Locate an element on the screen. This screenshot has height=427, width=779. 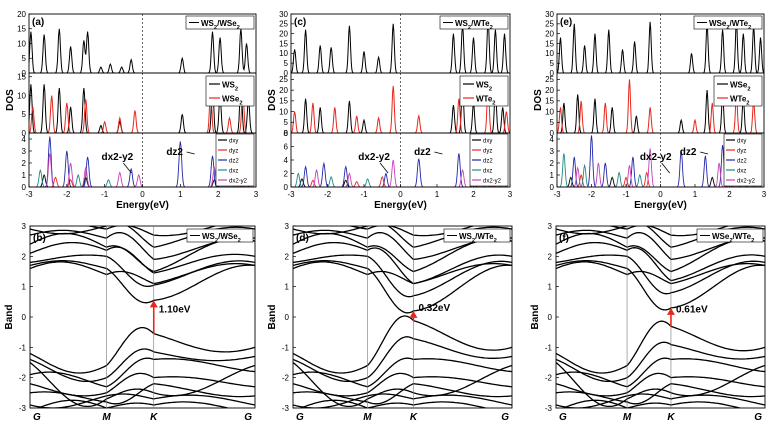
formula-part: WS is located at coordinates (229, 85).